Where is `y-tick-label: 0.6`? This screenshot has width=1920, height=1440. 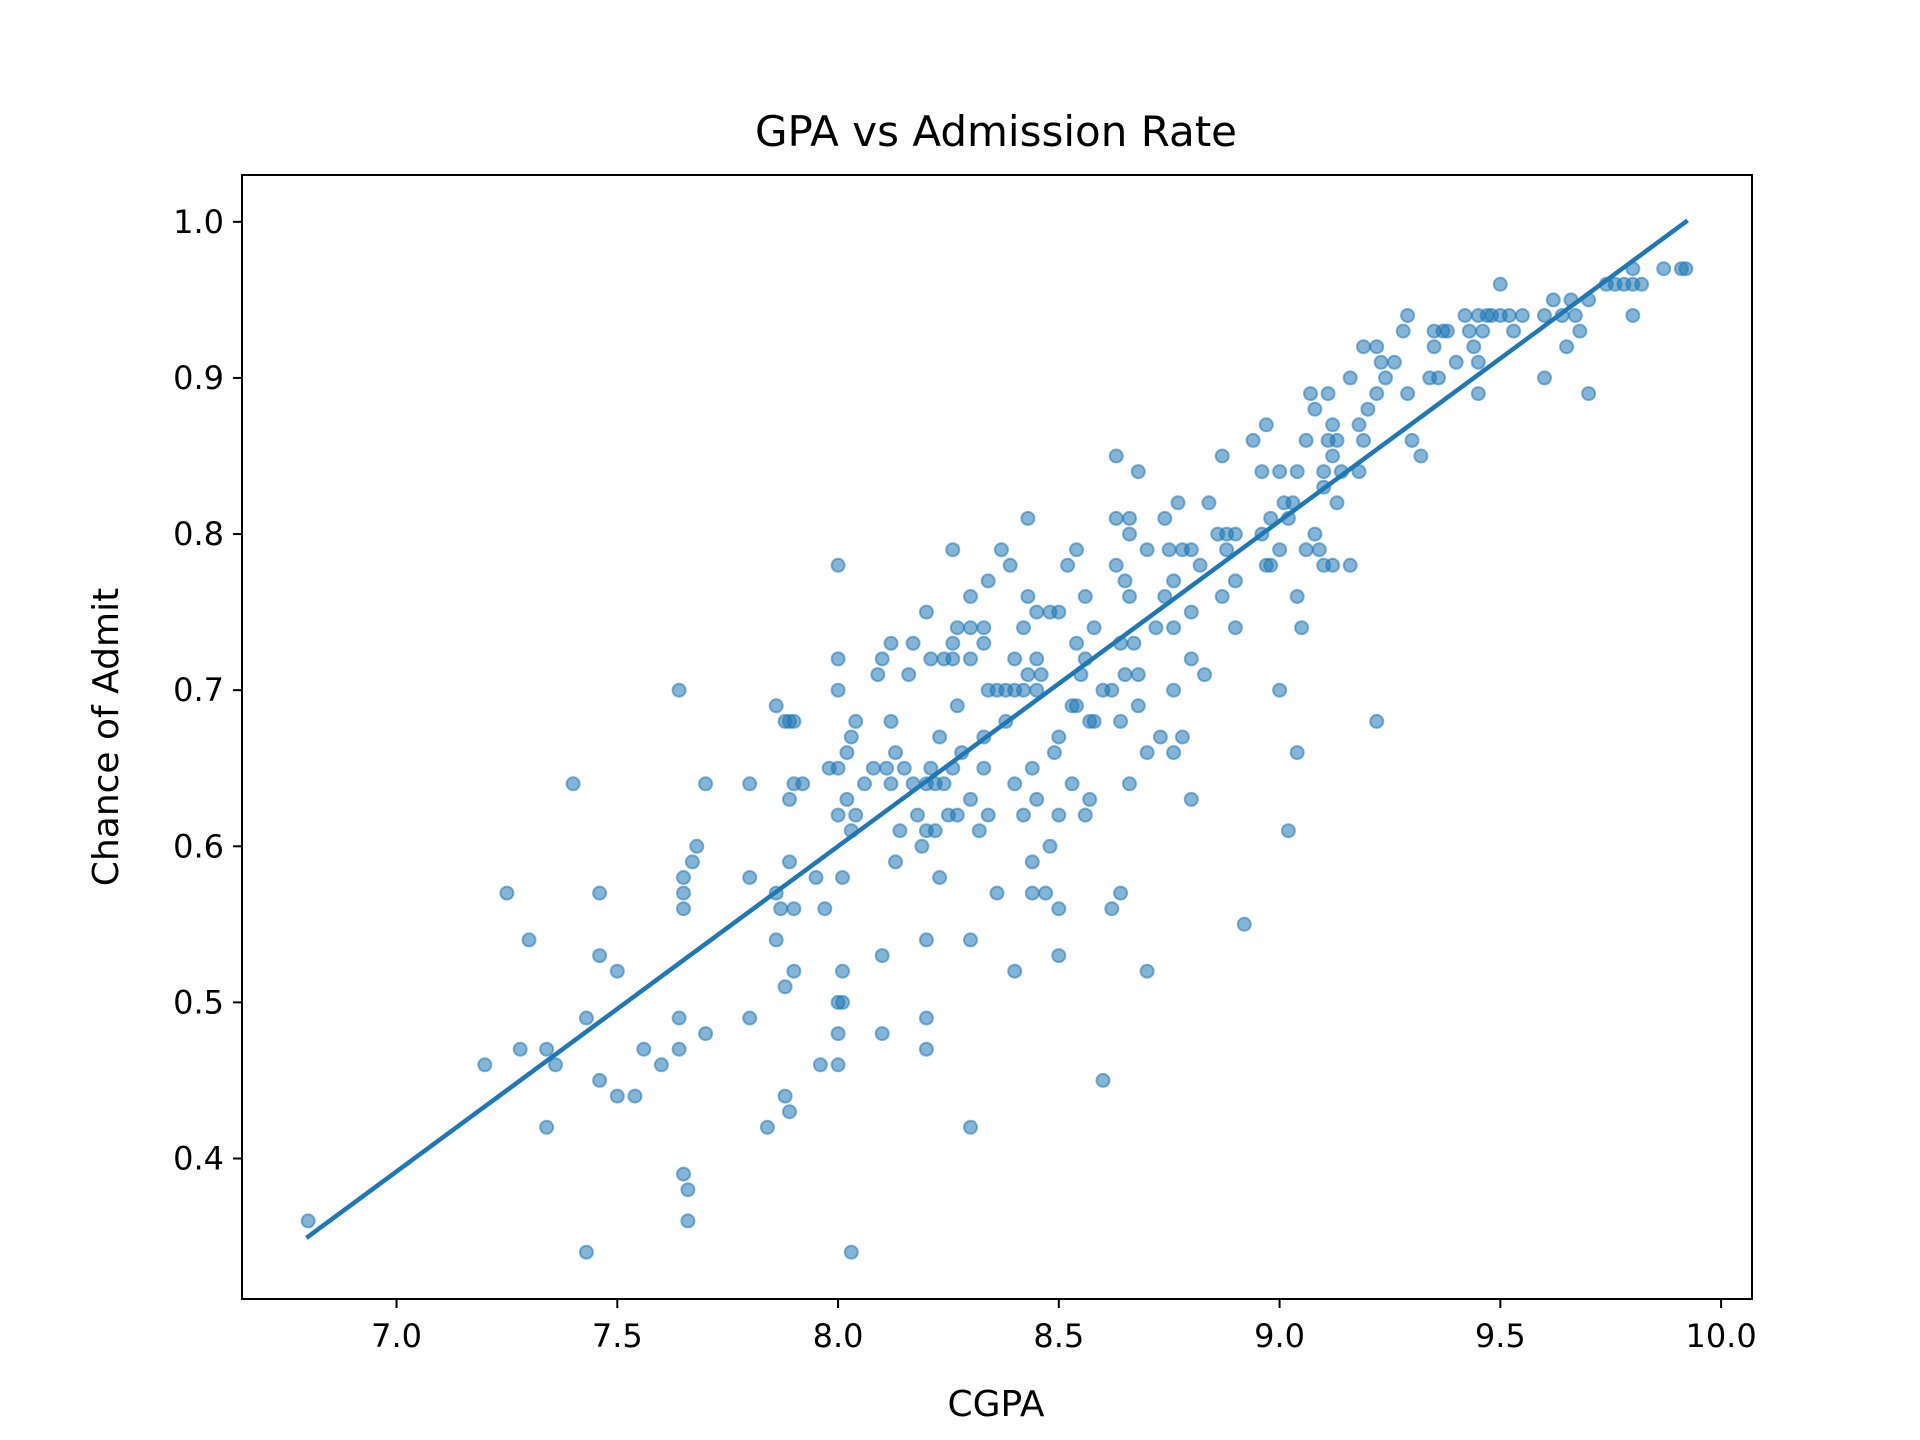 y-tick-label: 0.6 is located at coordinates (198, 846).